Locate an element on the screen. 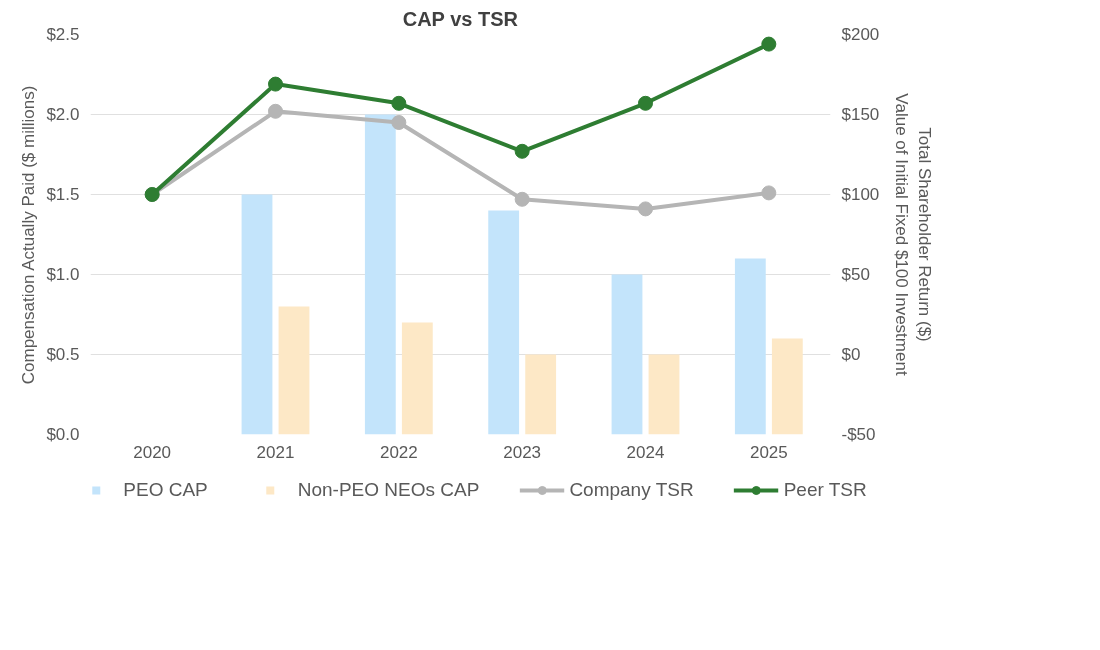 Image resolution: width=1100 pixels, height=650 pixels. x-tick-label: 2020 is located at coordinates (152, 452).